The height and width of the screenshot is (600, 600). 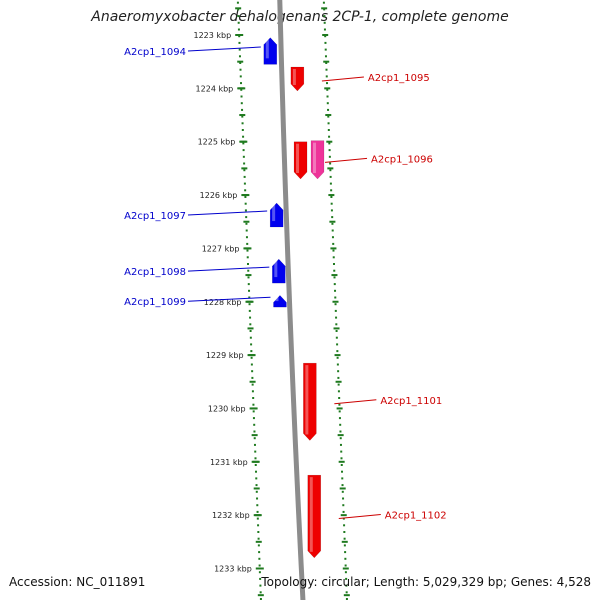 I want to click on gene-label-g1095: A2cp1_1095, so click(x=399, y=78).